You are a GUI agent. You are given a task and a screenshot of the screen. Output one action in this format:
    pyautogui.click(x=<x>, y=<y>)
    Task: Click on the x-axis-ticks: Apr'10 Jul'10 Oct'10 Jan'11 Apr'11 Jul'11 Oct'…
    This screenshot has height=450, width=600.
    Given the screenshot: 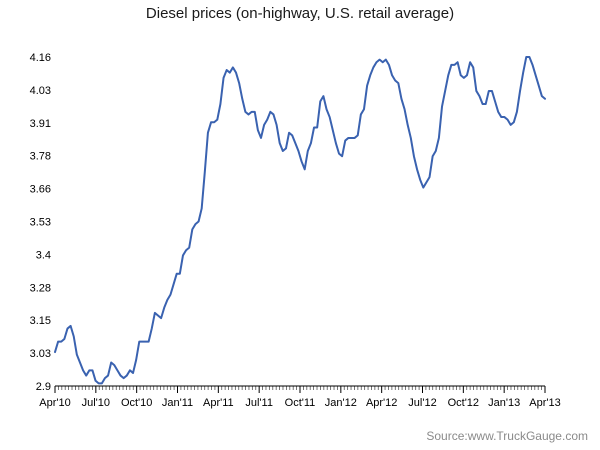 What is the action you would take?
    pyautogui.click(x=300, y=397)
    